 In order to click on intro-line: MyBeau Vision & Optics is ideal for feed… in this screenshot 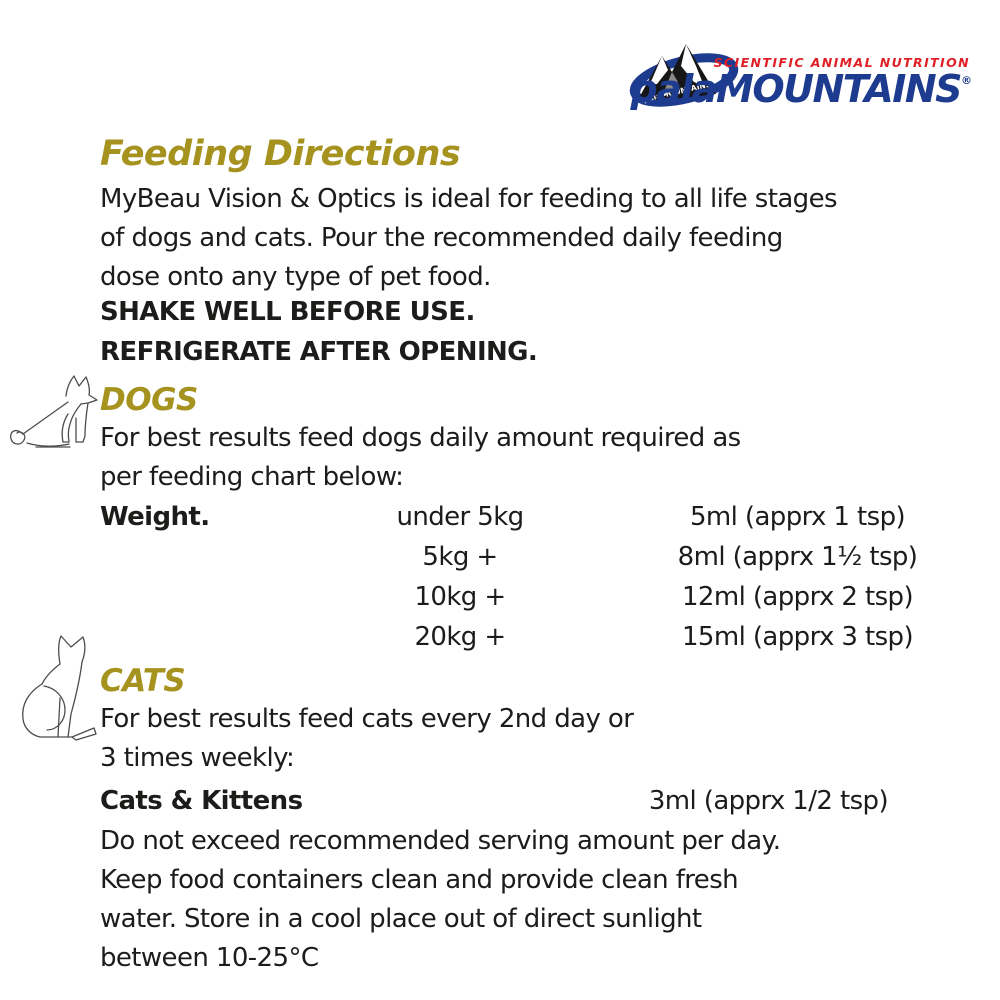, I will do `click(469, 199)`.